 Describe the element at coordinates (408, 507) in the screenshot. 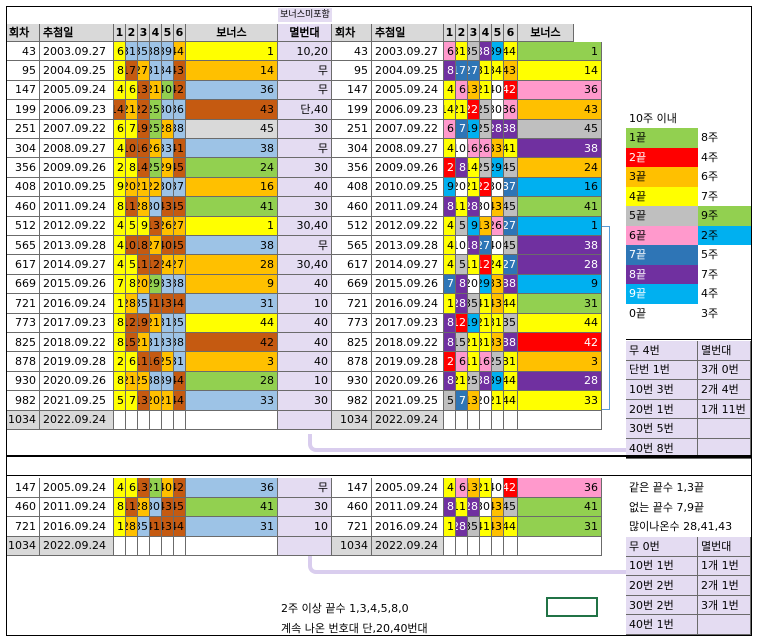

I see `date-cell: 2011.09.24` at that location.